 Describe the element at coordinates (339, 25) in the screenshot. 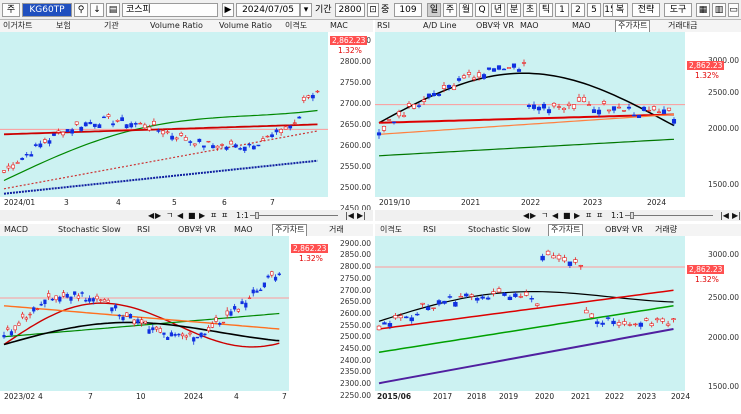

I see `indicator-tab: MAC` at that location.